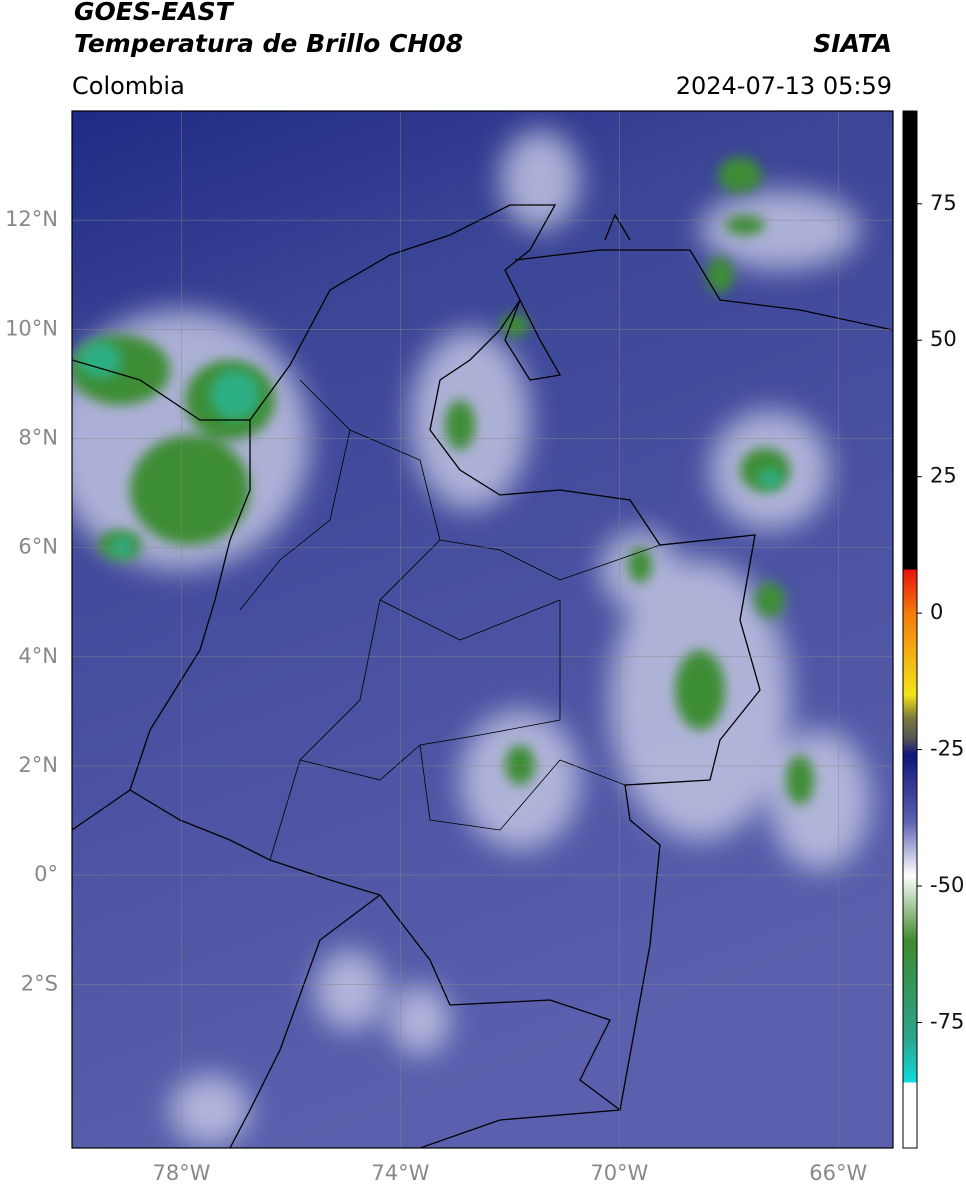 The width and height of the screenshot is (966, 1194). What do you see at coordinates (181, 1173) in the screenshot?
I see `x-tick-label: 78°W` at bounding box center [181, 1173].